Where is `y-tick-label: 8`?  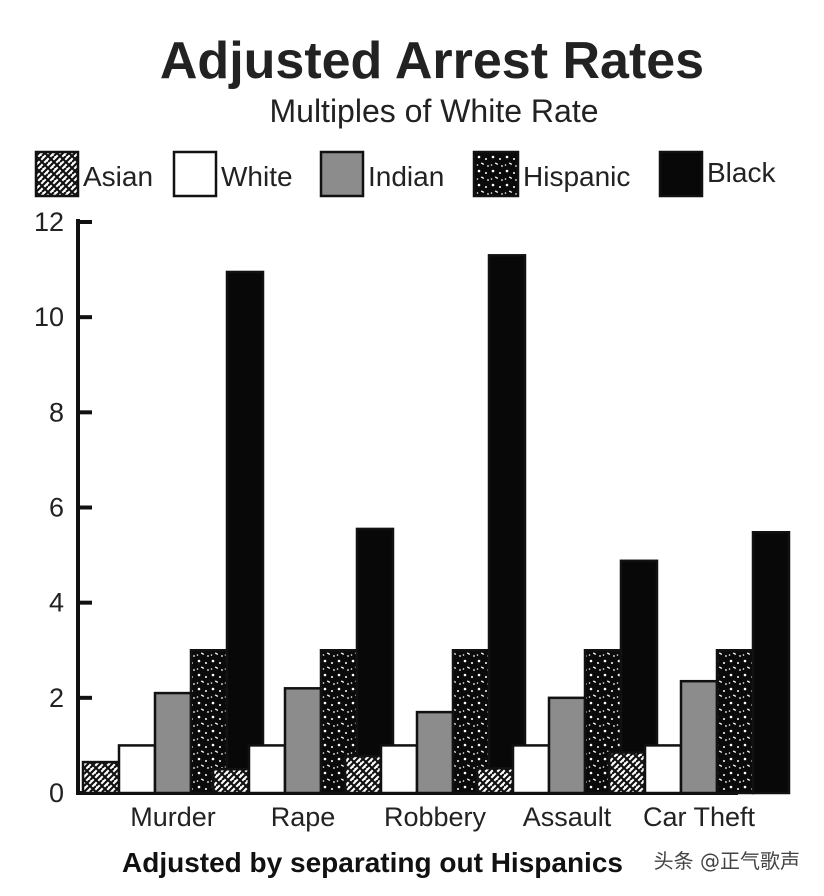 y-tick-label: 8 is located at coordinates (56, 412).